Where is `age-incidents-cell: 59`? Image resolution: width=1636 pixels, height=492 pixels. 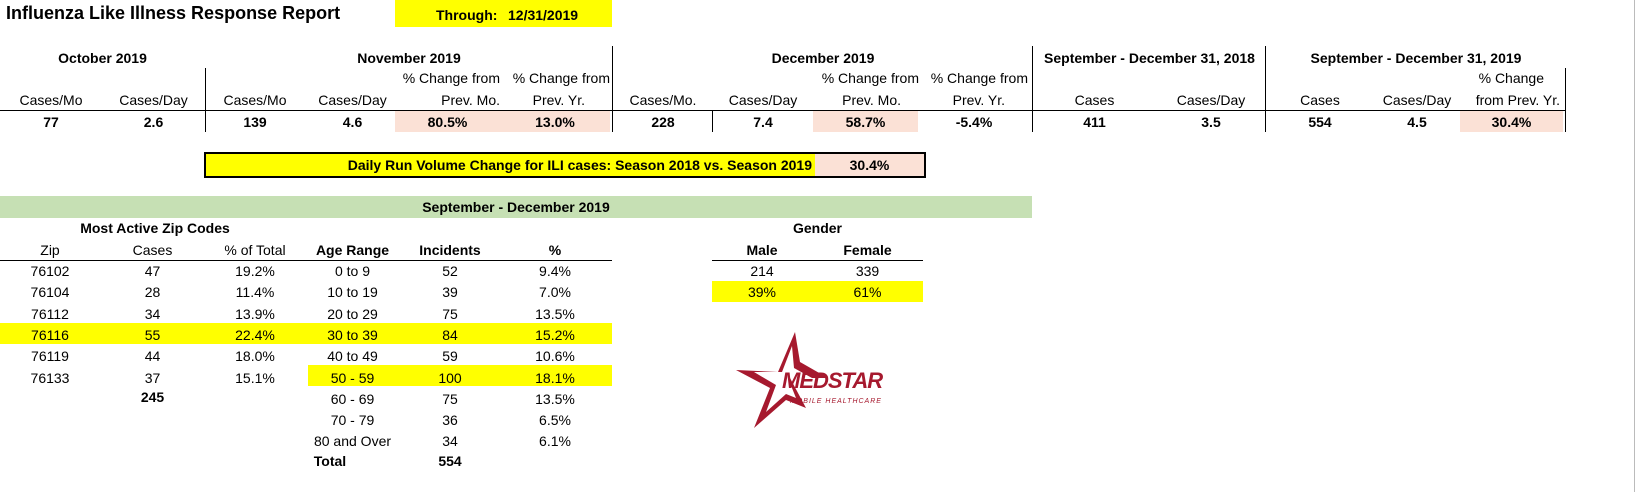 age-incidents-cell: 59 is located at coordinates (450, 356).